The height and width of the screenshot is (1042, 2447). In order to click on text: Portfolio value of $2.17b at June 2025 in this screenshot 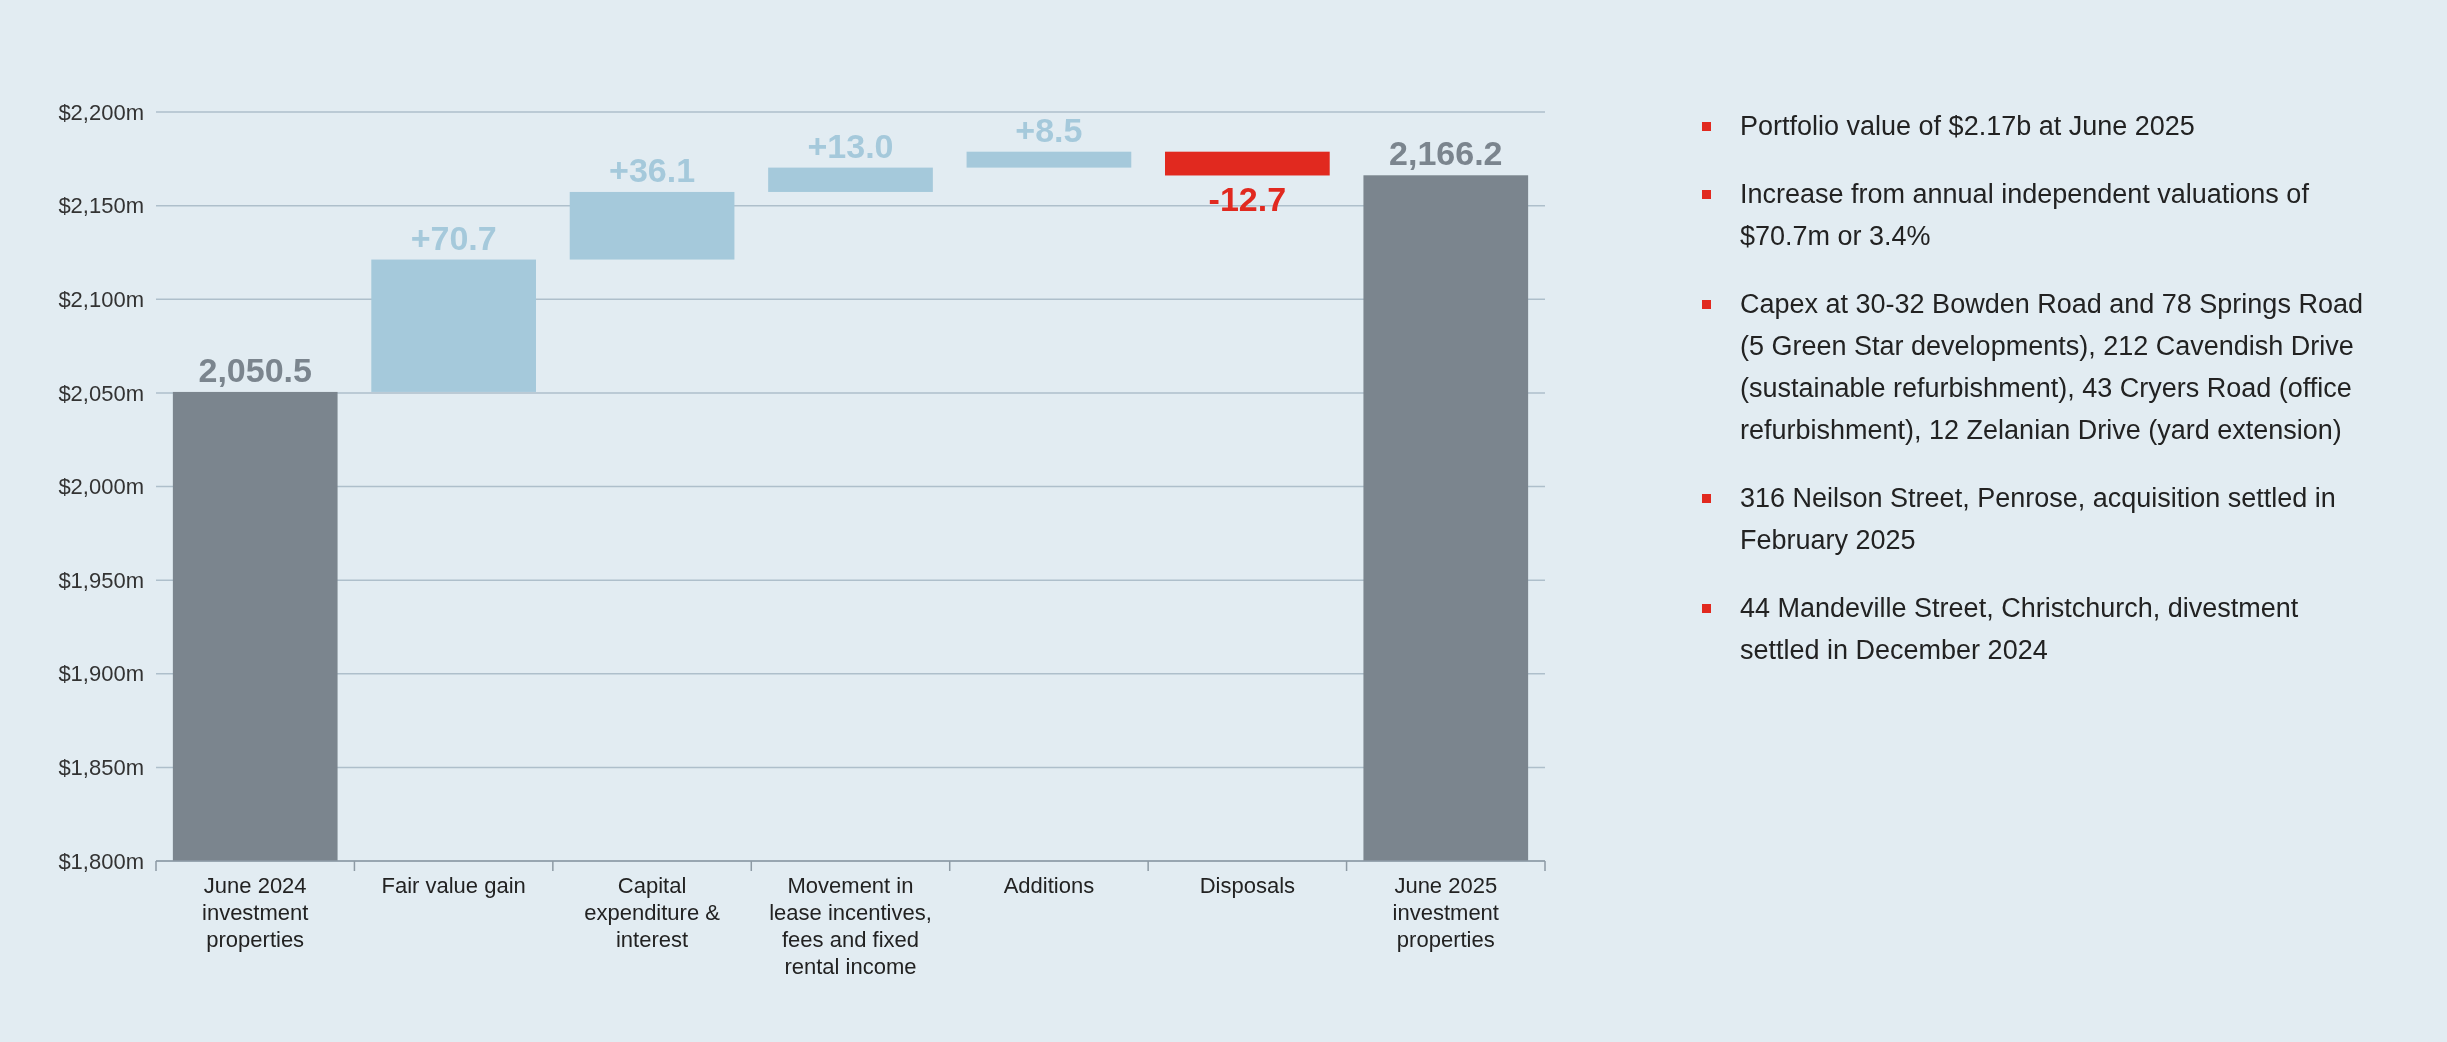, I will do `click(1967, 126)`.